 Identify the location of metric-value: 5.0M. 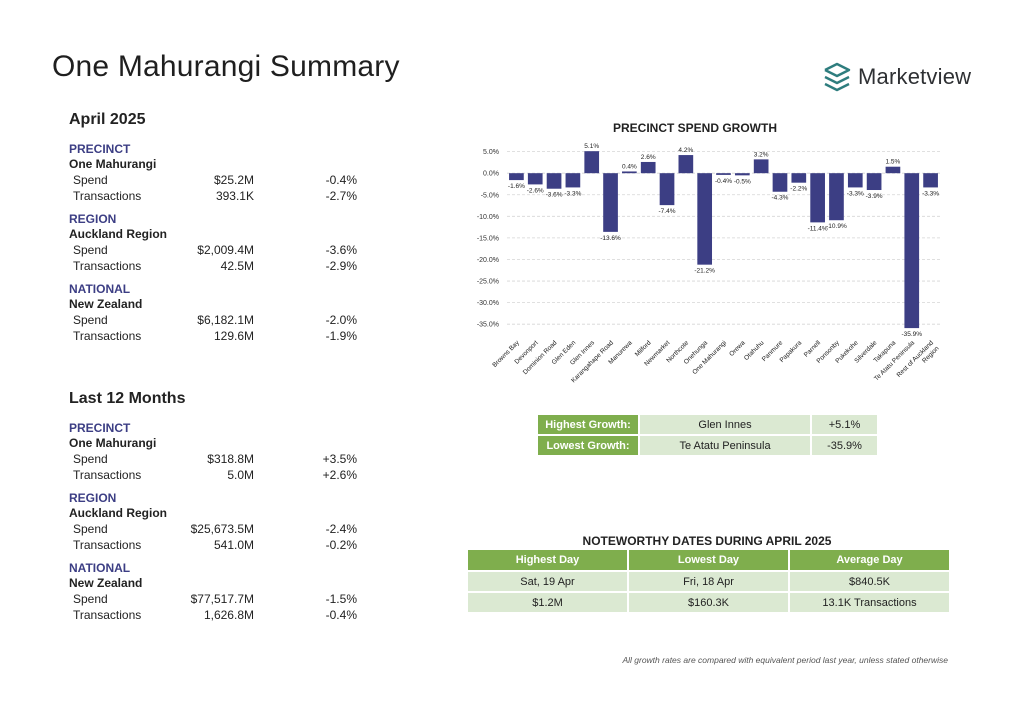
(240, 475).